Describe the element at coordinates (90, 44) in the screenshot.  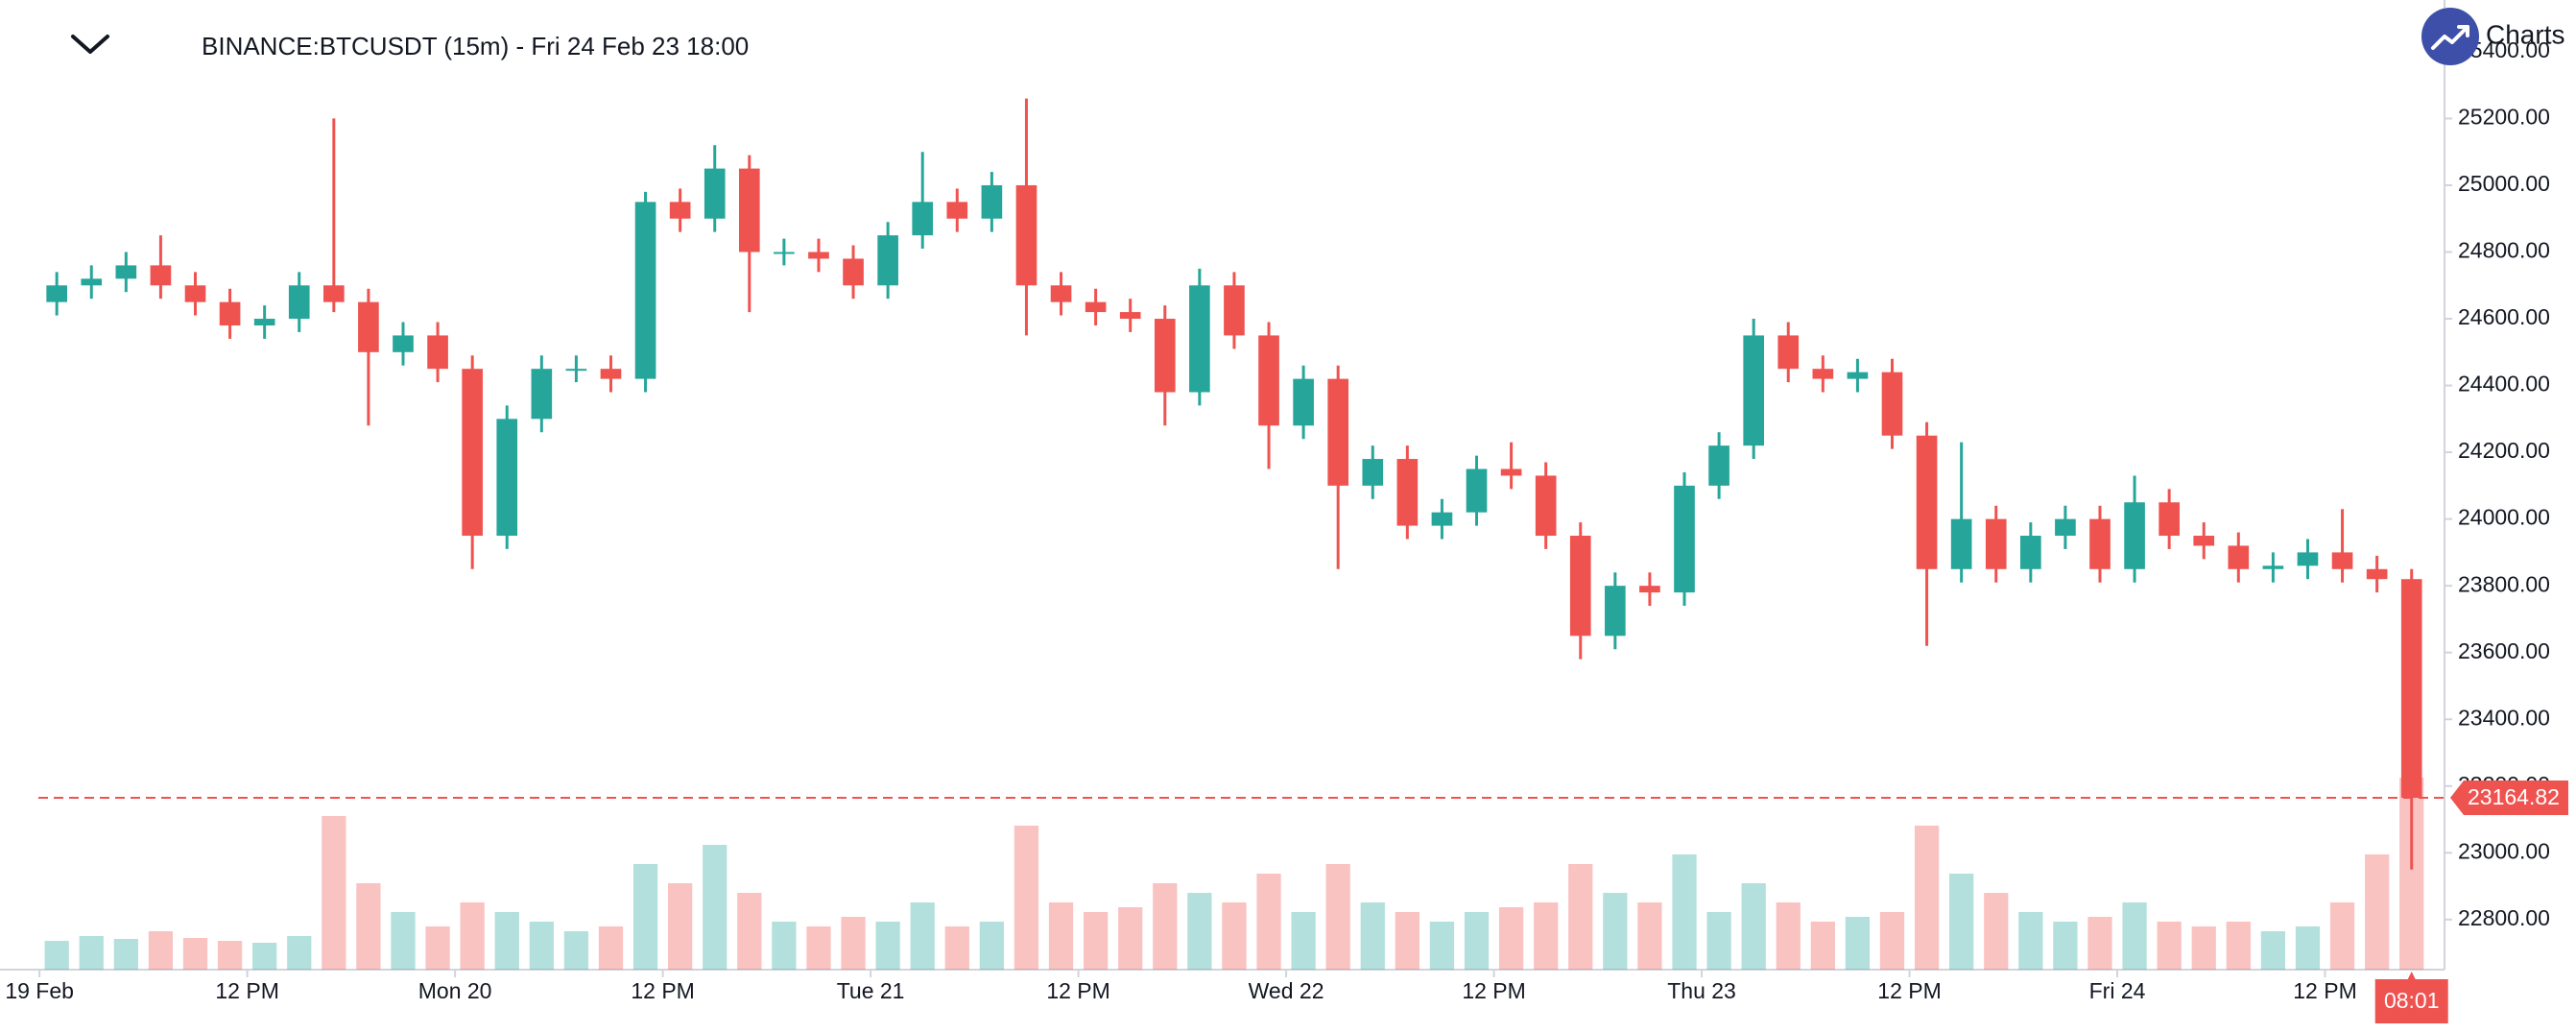
I see `collapse-chevron` at that location.